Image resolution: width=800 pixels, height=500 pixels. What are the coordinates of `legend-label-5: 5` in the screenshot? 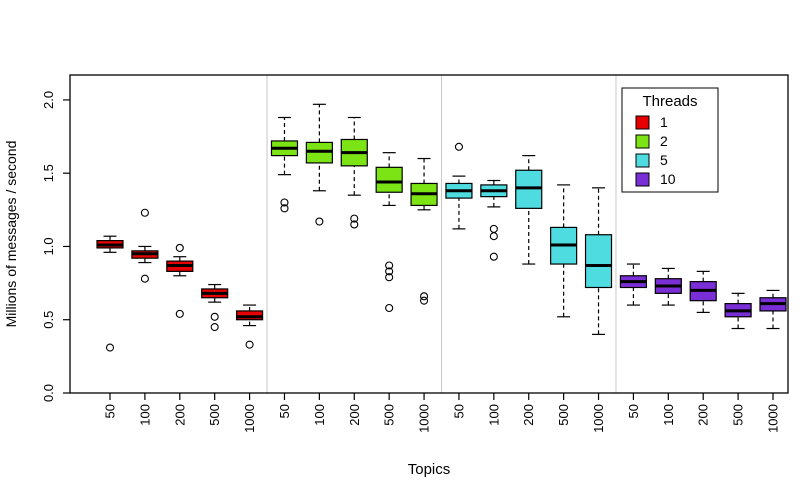 It's located at (664, 160).